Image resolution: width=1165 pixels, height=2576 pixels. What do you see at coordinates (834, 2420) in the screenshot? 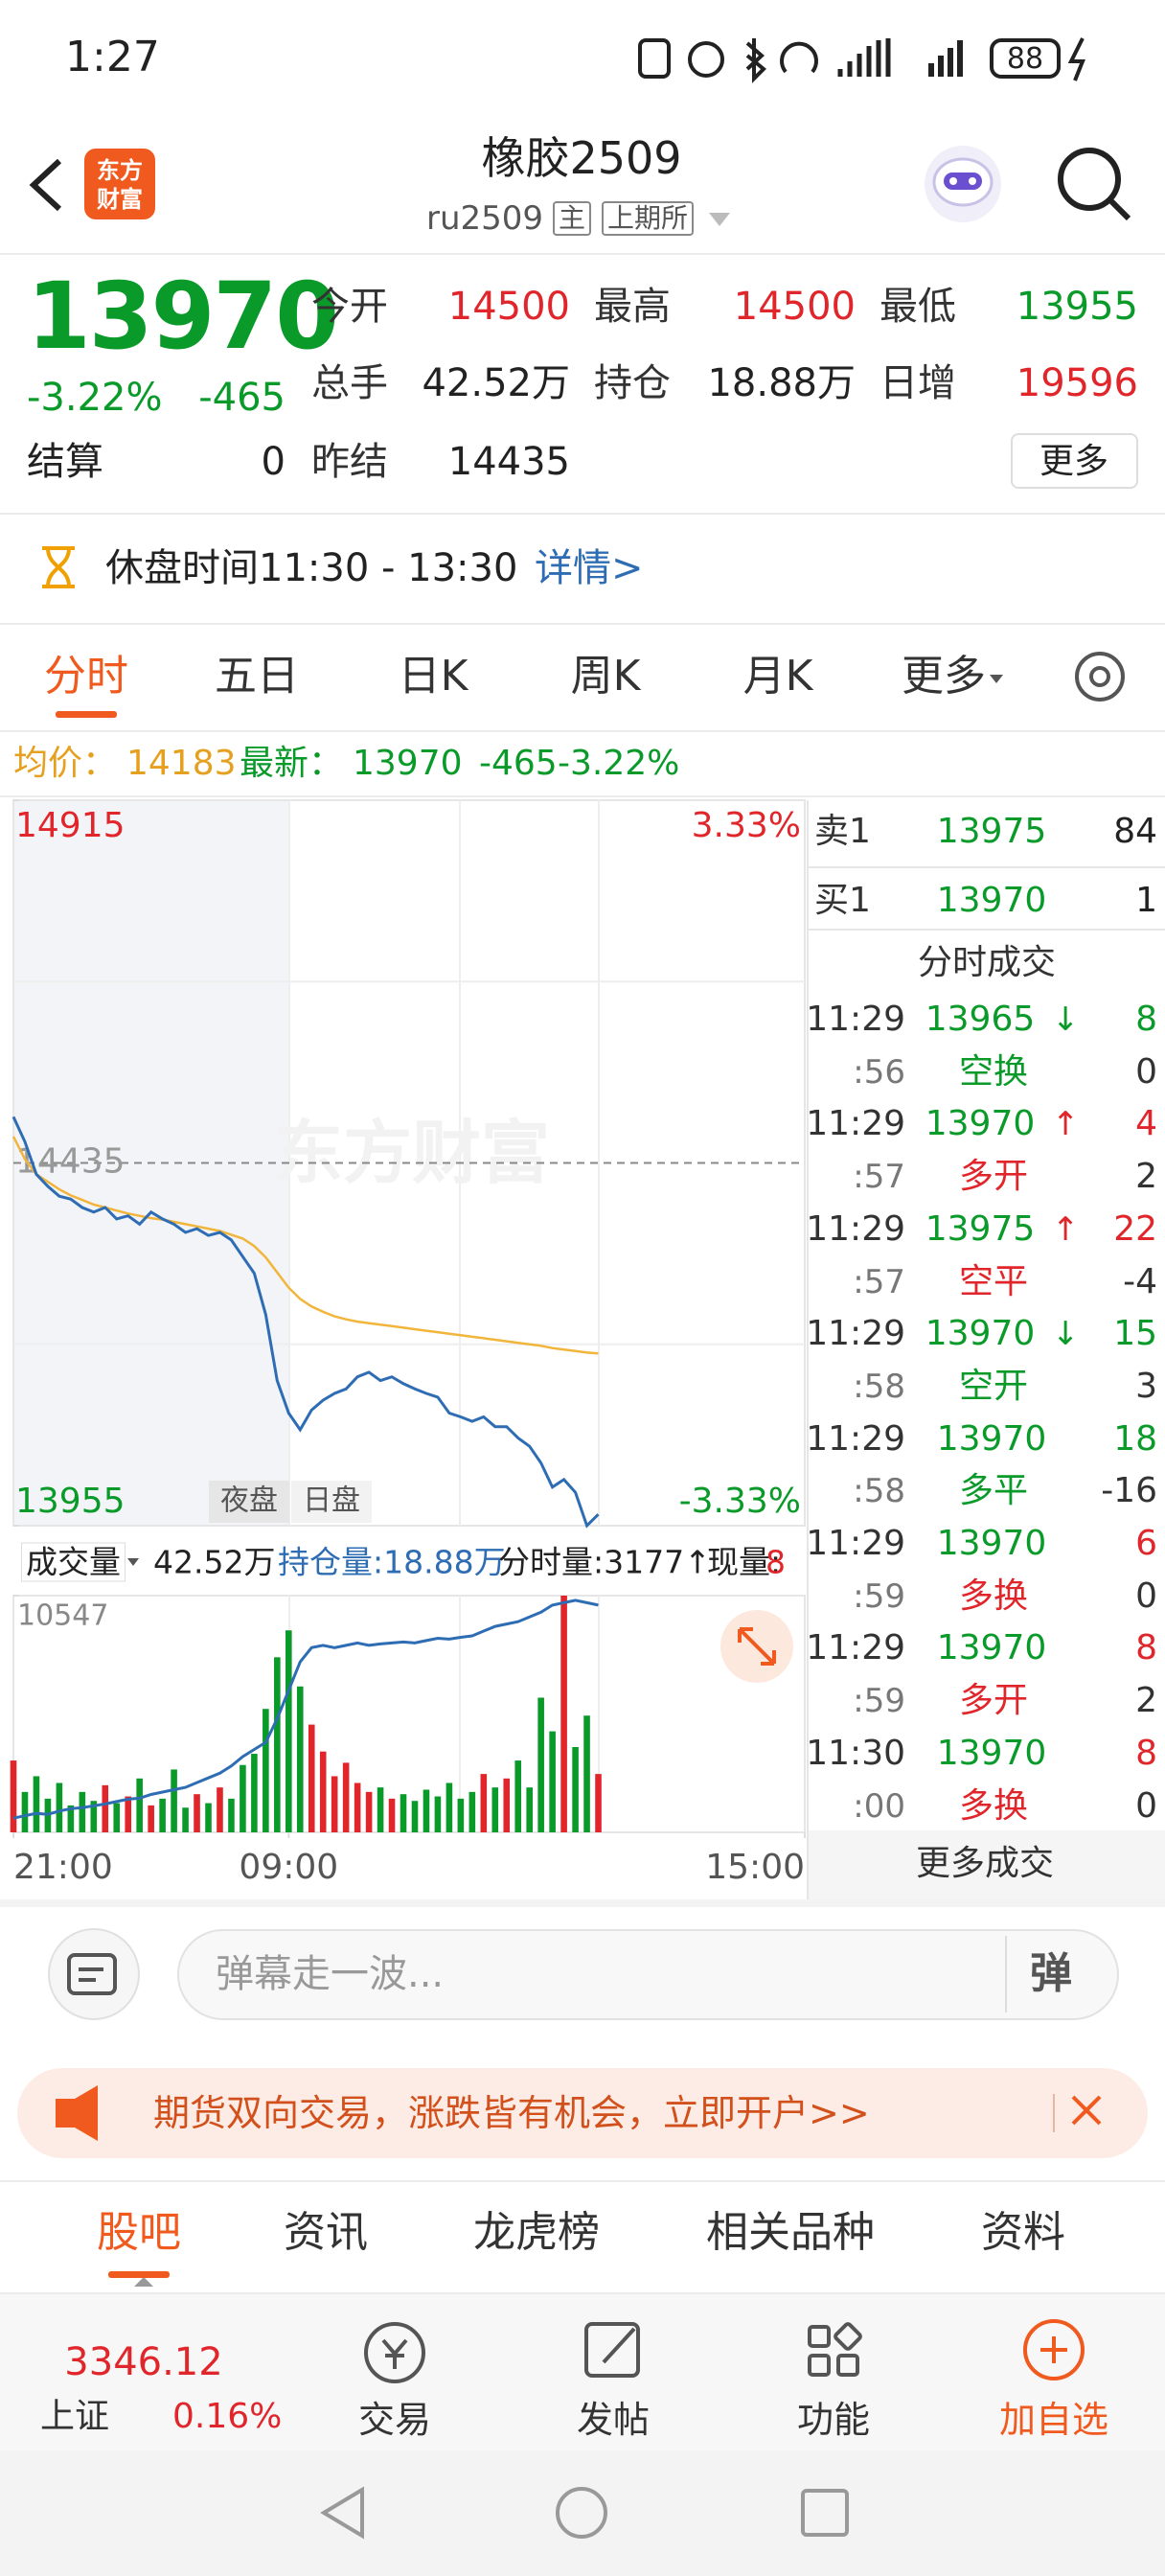
I see `nav-item: 功能` at bounding box center [834, 2420].